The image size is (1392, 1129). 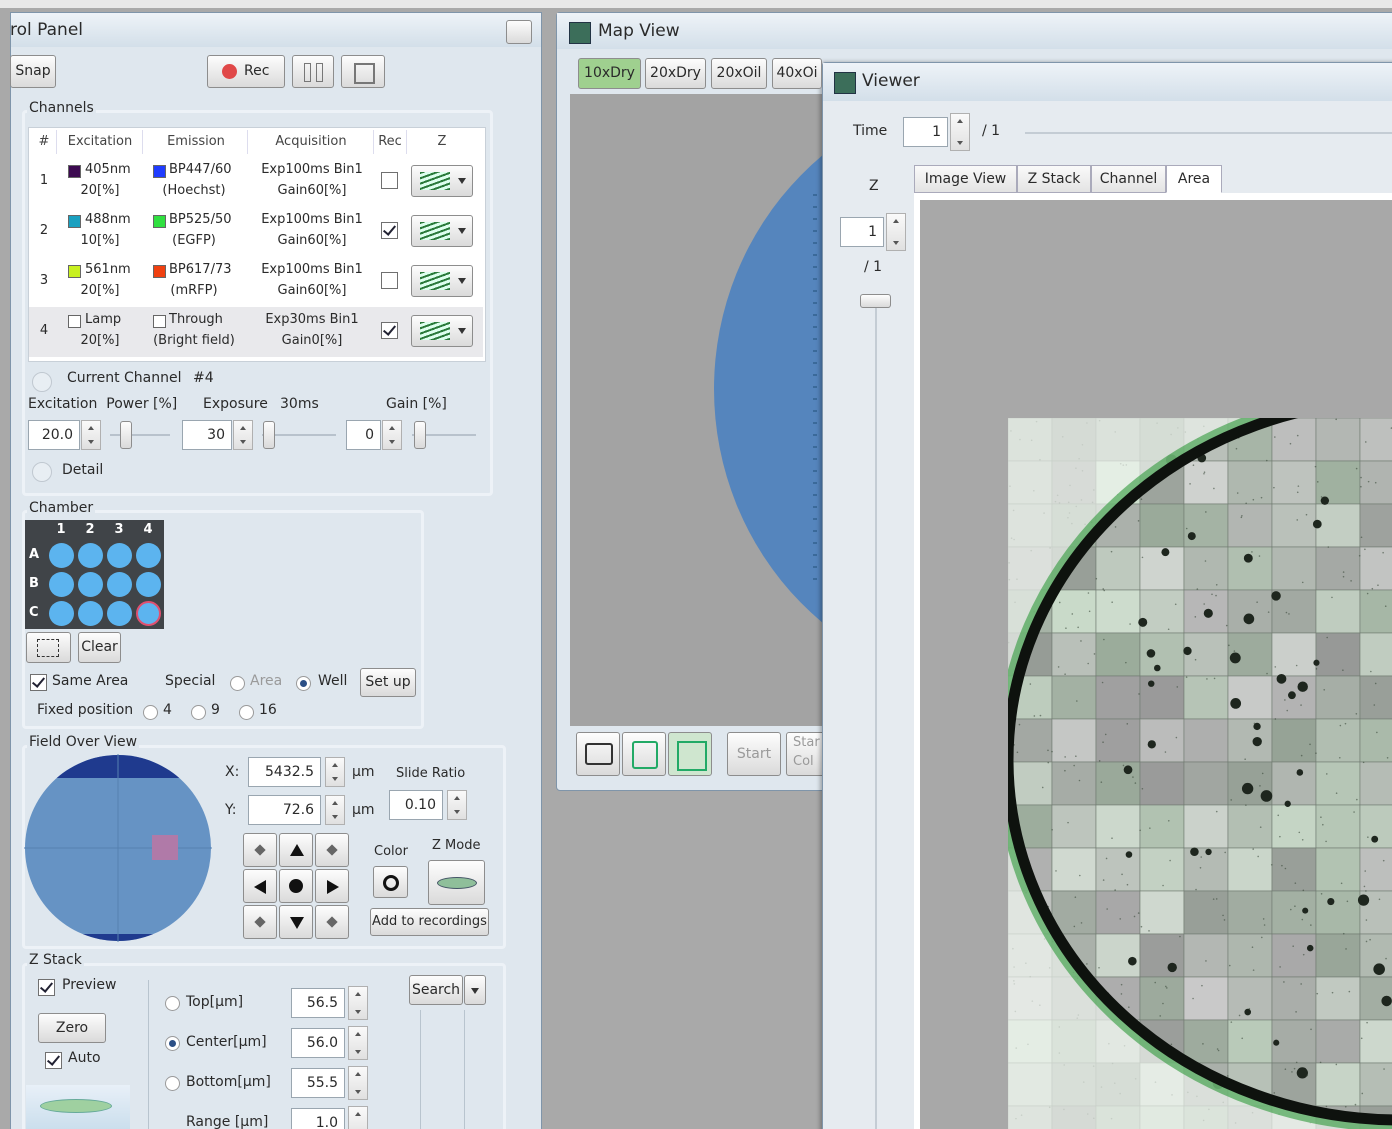 What do you see at coordinates (318, 1083) in the screenshot?
I see `value-input: 55.5` at bounding box center [318, 1083].